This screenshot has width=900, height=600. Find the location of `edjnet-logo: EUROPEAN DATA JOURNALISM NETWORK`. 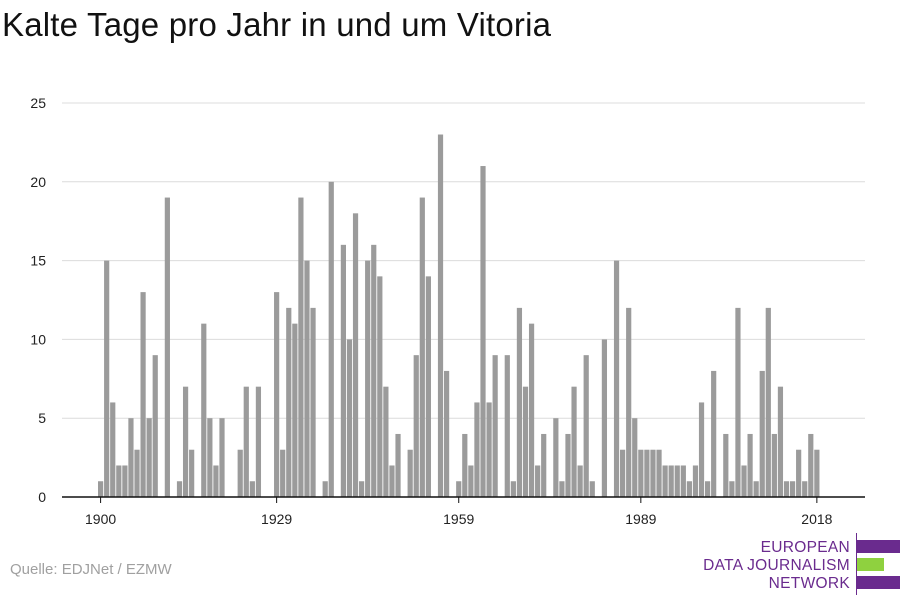

edjnet-logo: EUROPEAN DATA JOURNALISM NETWORK is located at coordinates (800, 564).